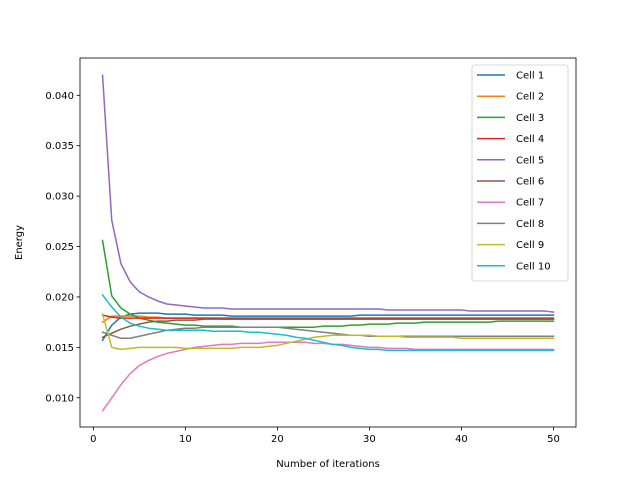 Image resolution: width=640 pixels, height=480 pixels. I want to click on y-tick-label: 0.020, so click(59, 297).